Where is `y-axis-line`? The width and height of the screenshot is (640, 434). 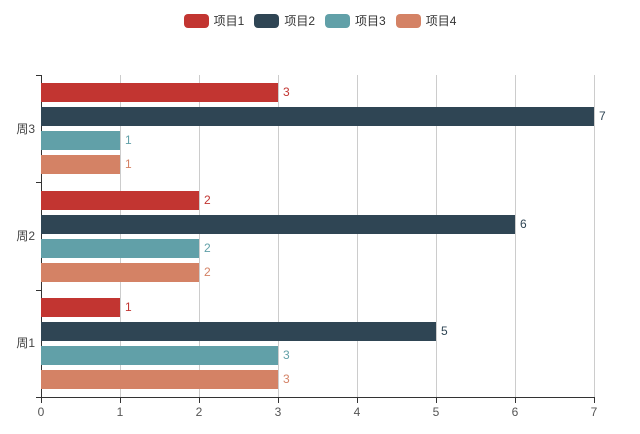 y-axis-line is located at coordinates (41, 236).